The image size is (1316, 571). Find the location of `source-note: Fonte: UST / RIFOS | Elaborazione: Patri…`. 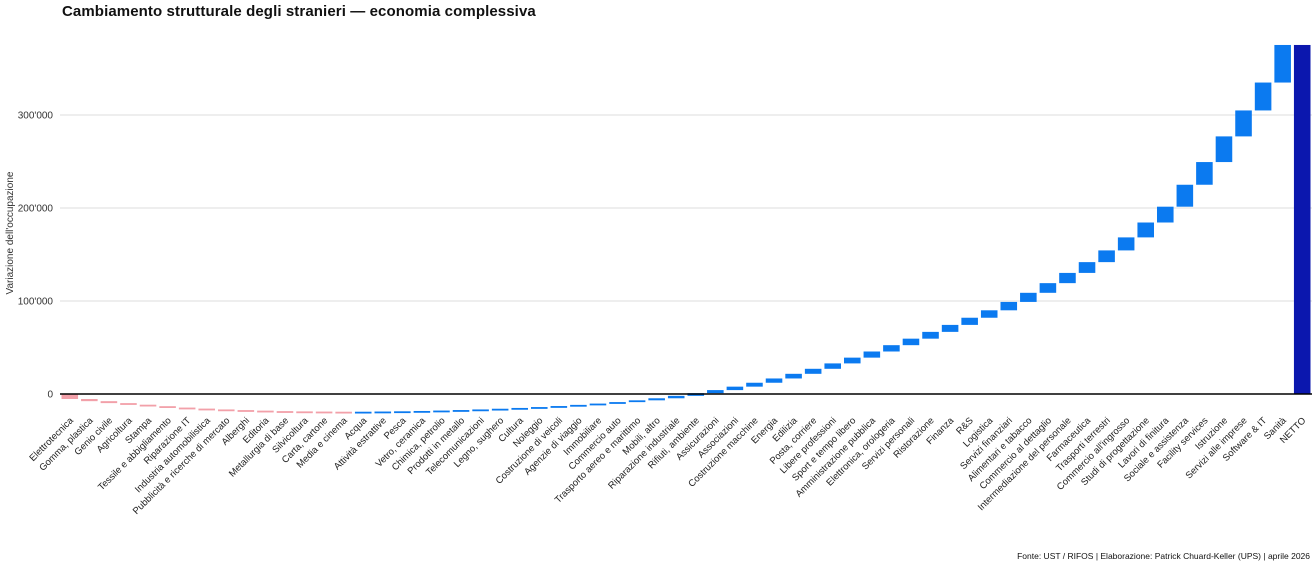

source-note: Fonte: UST / RIFOS | Elaborazione: Patri… is located at coordinates (1163, 556).